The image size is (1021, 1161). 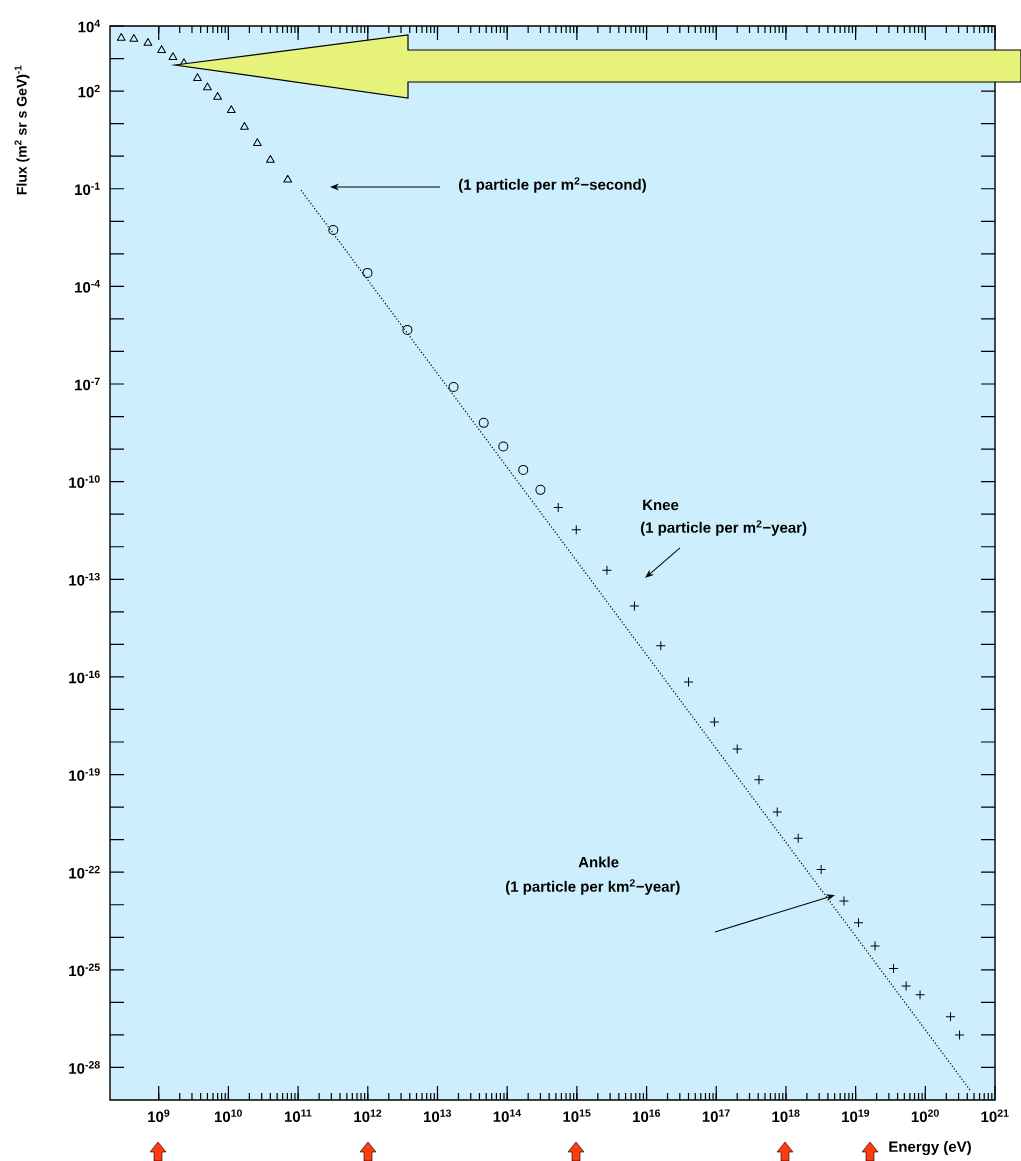 I want to click on annotation: Knee, so click(x=661, y=505).